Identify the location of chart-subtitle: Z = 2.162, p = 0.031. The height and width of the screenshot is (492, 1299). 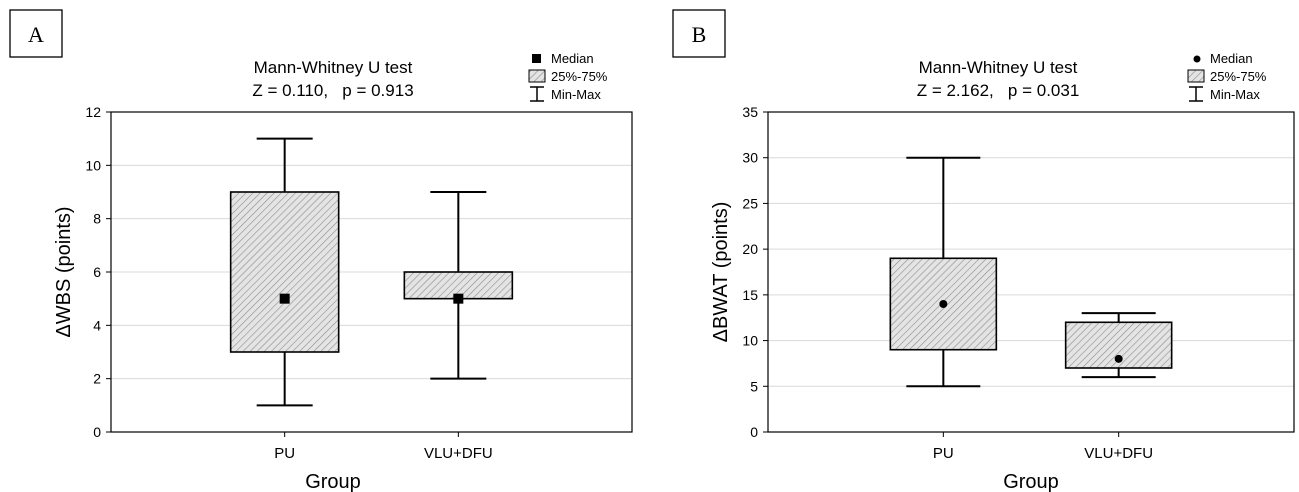
(998, 90).